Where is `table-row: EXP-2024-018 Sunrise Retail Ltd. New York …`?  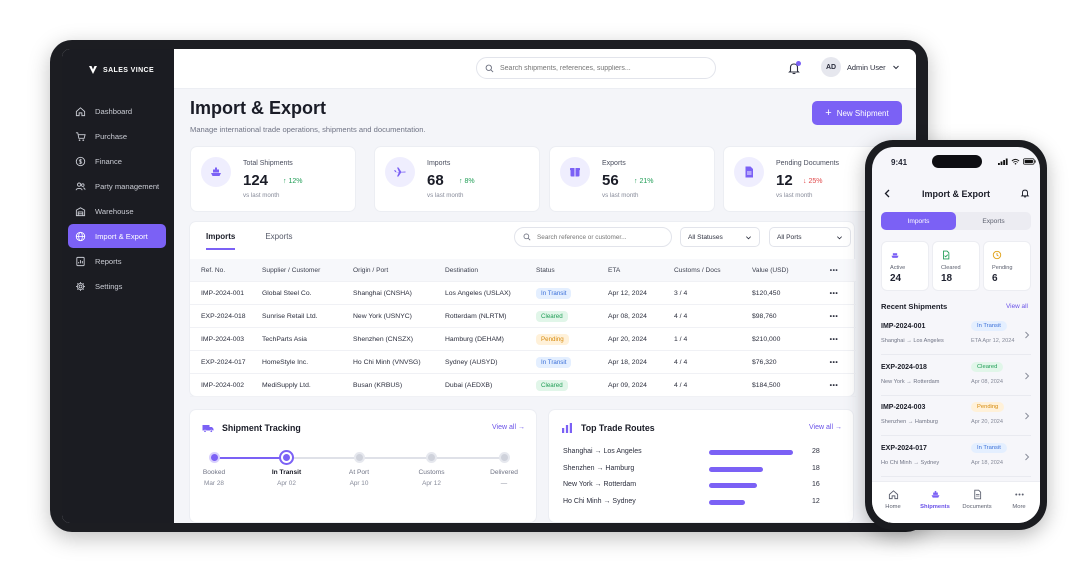
table-row: EXP-2024-018 Sunrise Retail Ltd. New York … is located at coordinates (523, 316).